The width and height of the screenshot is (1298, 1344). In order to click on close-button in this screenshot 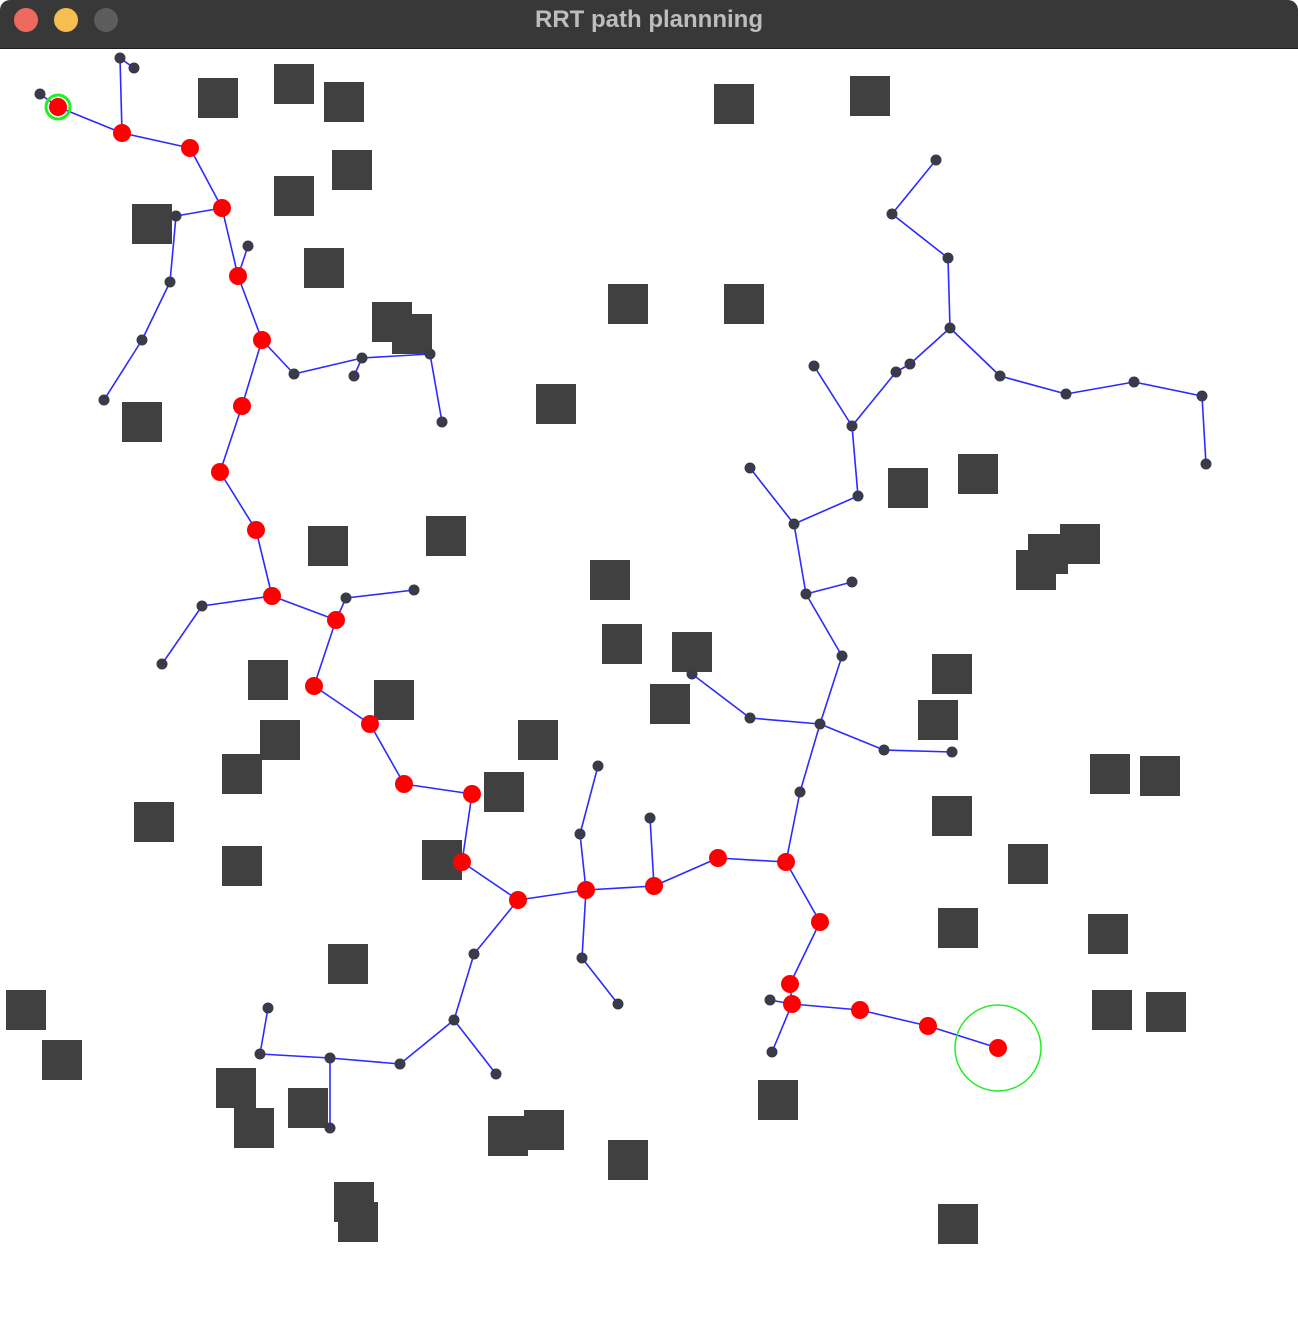, I will do `click(26, 20)`.